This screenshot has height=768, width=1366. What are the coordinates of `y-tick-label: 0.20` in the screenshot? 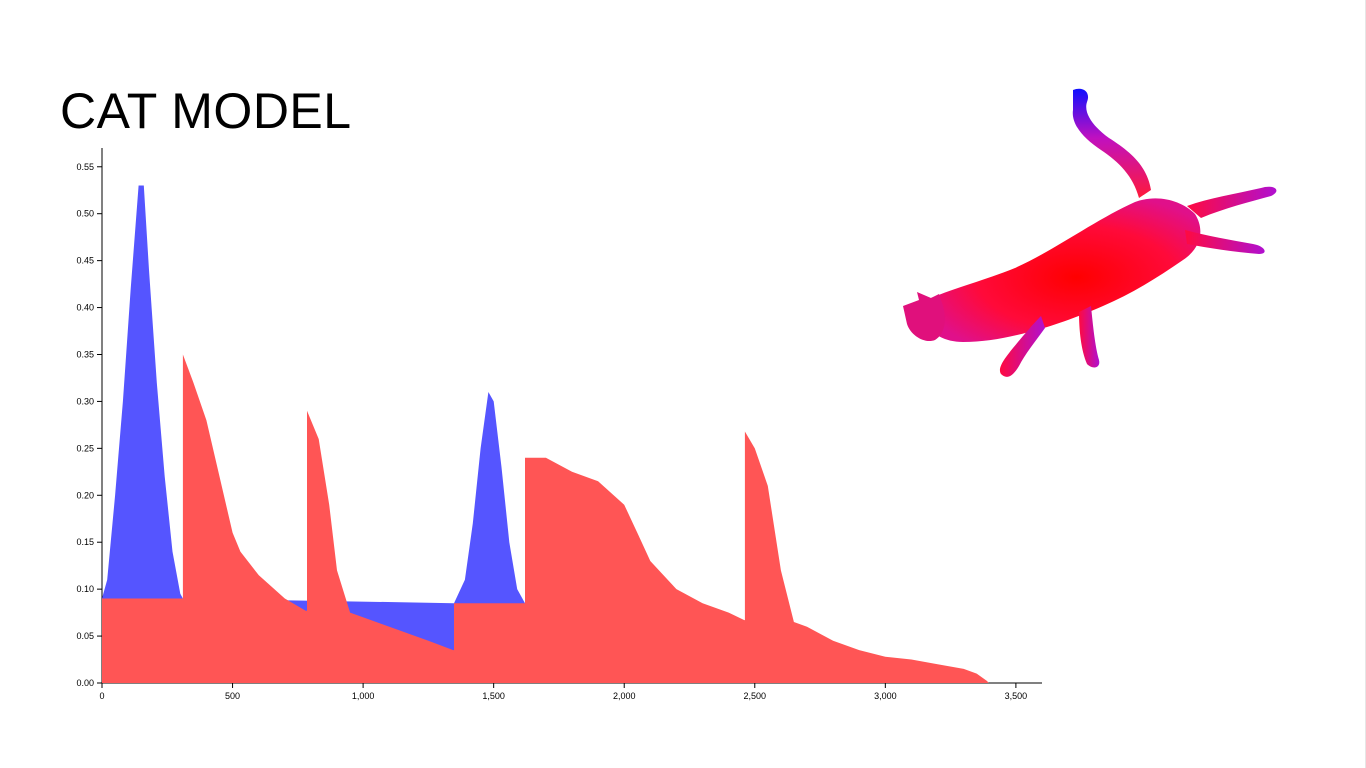 It's located at (85, 495).